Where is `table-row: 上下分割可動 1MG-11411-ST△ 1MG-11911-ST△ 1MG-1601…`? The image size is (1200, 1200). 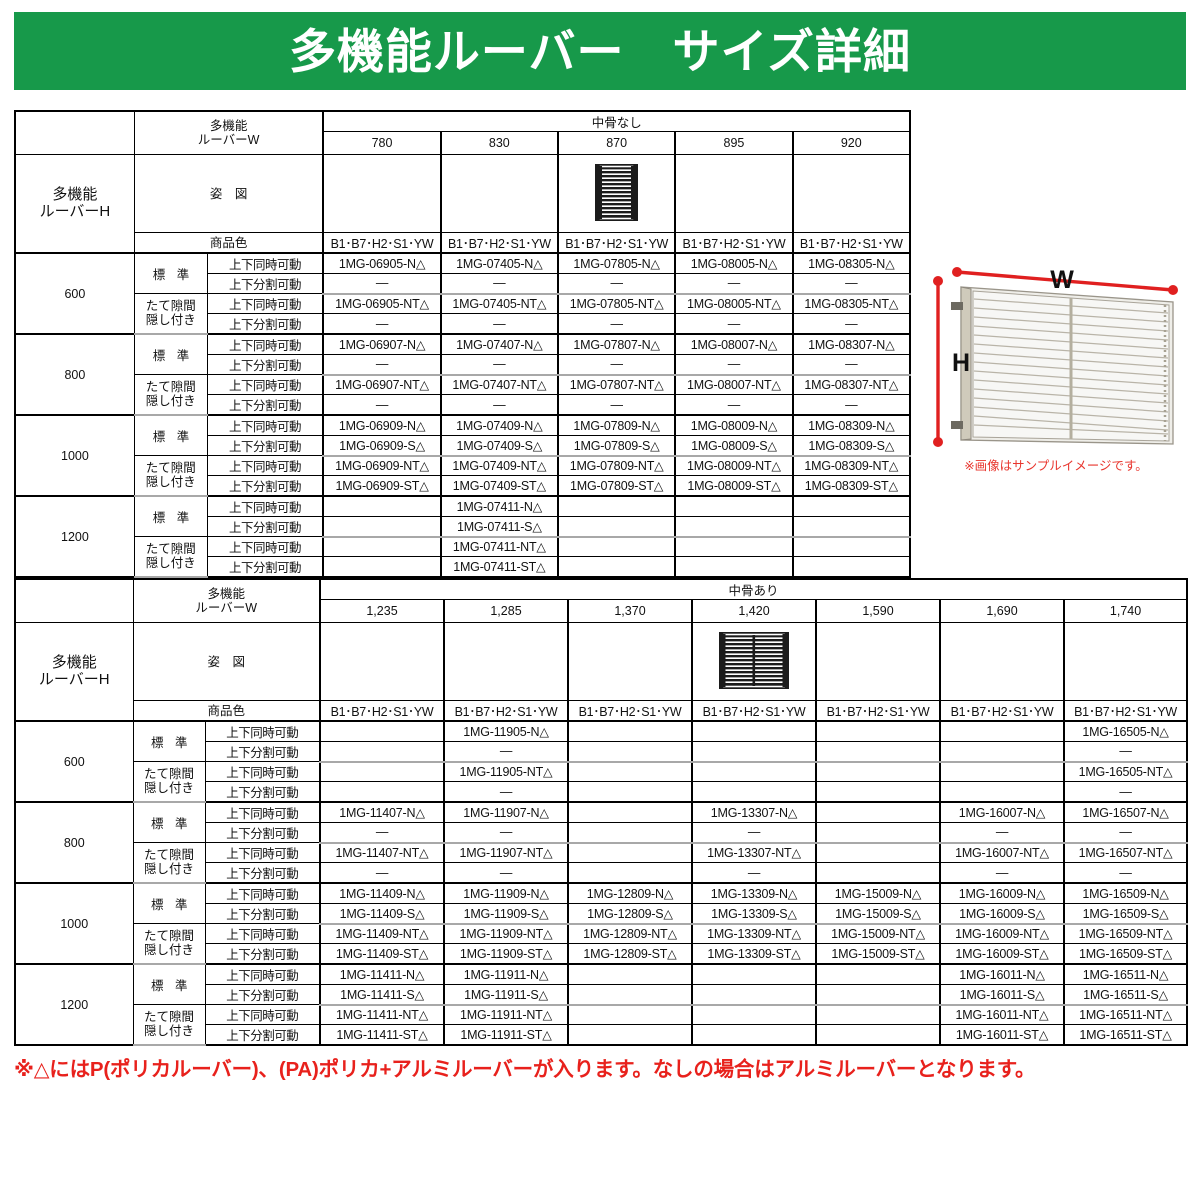
table-row: 上下分割可動 1MG-11411-ST△ 1MG-11911-ST△ 1MG-1601… is located at coordinates (601, 1035).